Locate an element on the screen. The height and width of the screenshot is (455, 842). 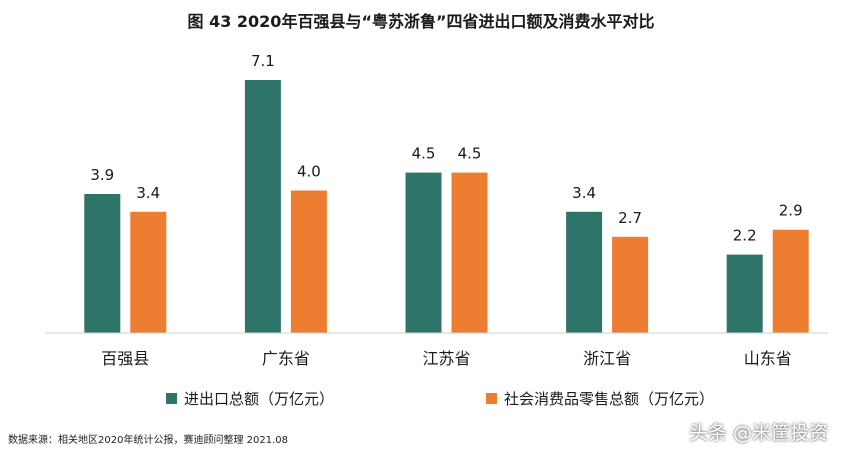
data-label-series2-4: 2.9 is located at coordinates (791, 211).